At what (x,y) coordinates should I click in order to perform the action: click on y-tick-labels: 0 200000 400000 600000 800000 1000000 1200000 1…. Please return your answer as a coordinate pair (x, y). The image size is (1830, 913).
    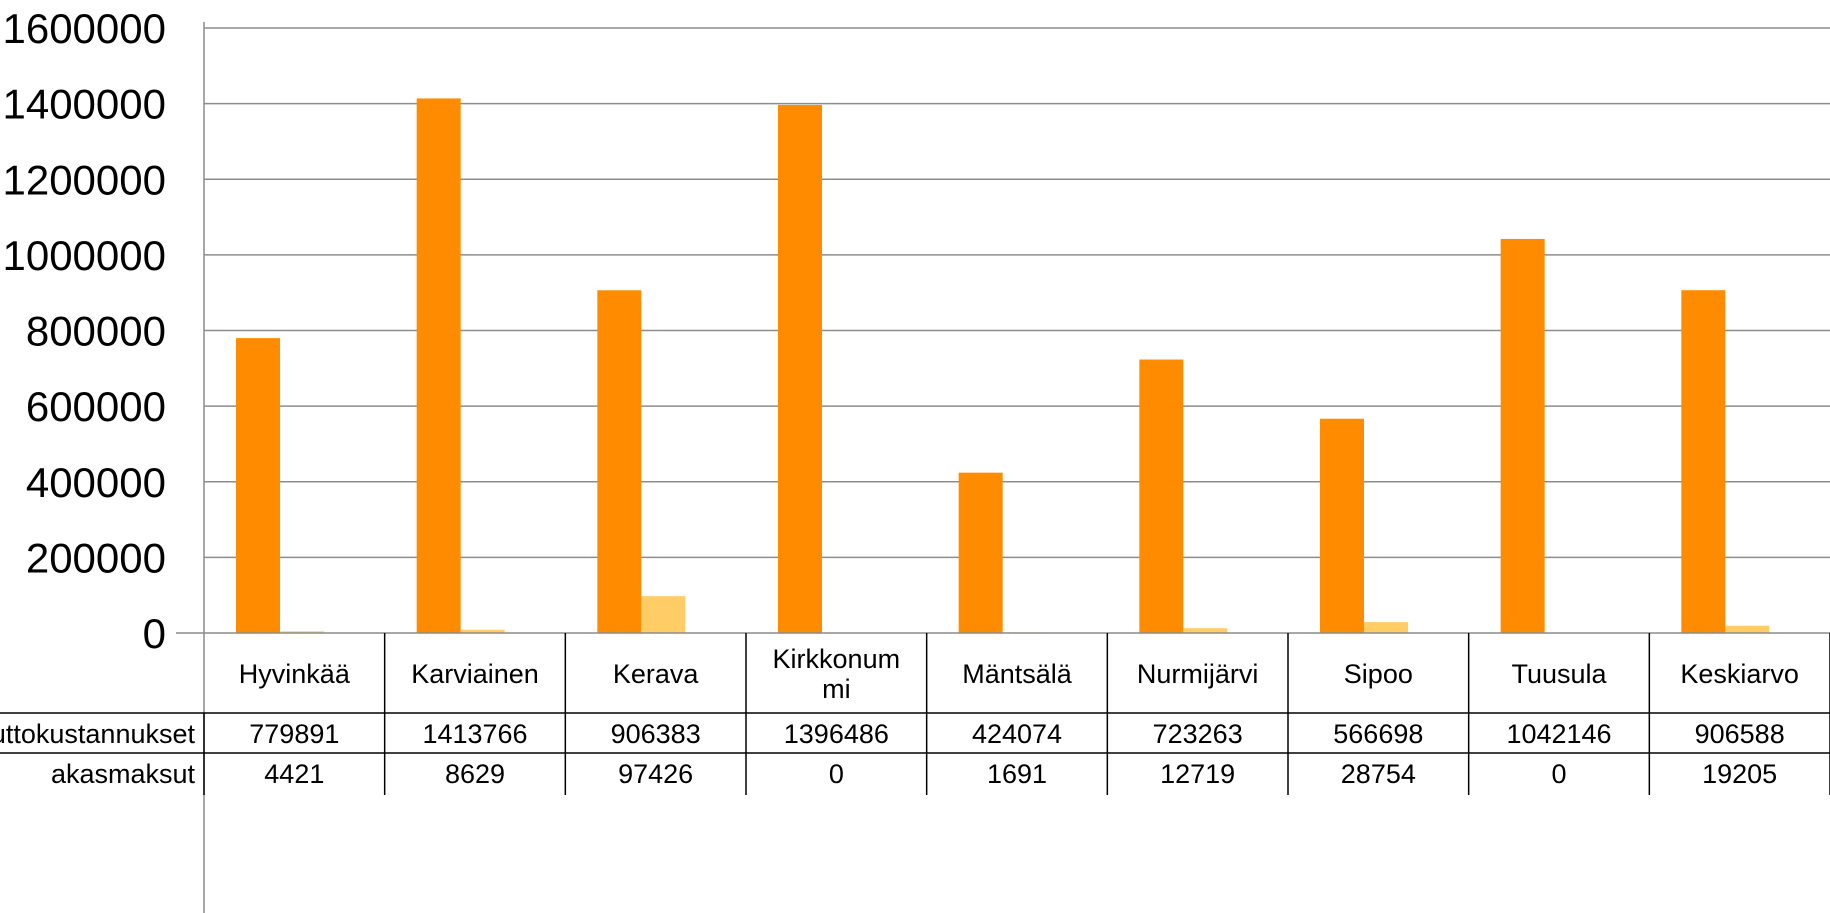
    Looking at the image, I should click on (84, 331).